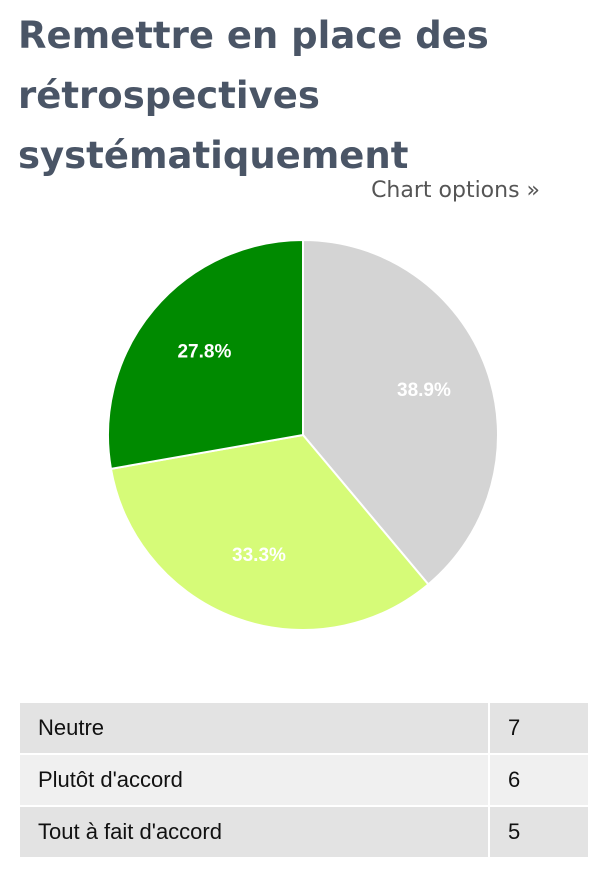 The image size is (610, 888). Describe the element at coordinates (424, 390) in the screenshot. I see `slice-percent-label: 38.9%` at that location.